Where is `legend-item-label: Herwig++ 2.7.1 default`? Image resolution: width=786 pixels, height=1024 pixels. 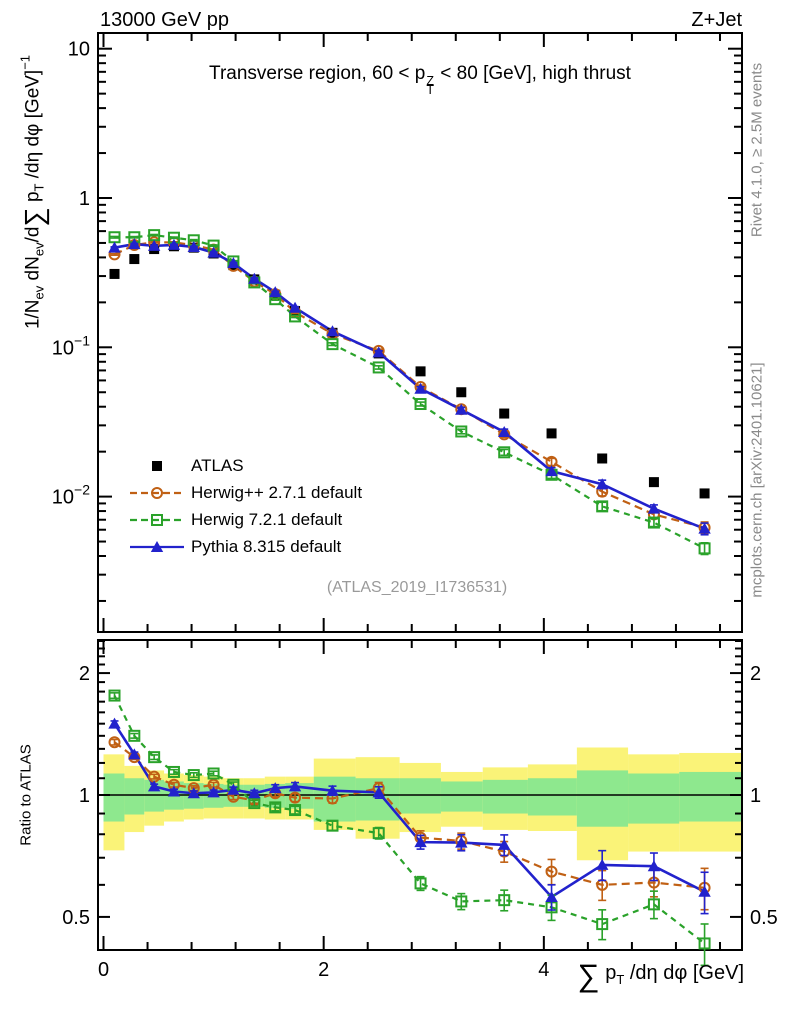
legend-item-label: Herwig++ 2.7.1 default is located at coordinates (277, 492).